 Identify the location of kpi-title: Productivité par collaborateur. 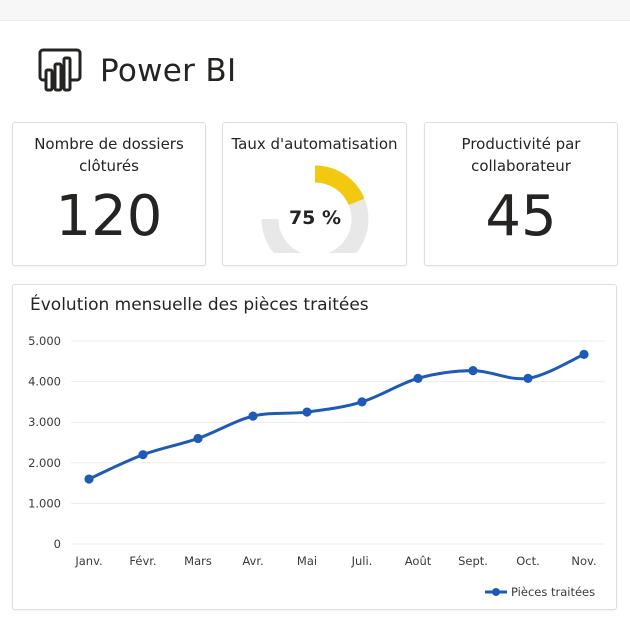
(521, 155).